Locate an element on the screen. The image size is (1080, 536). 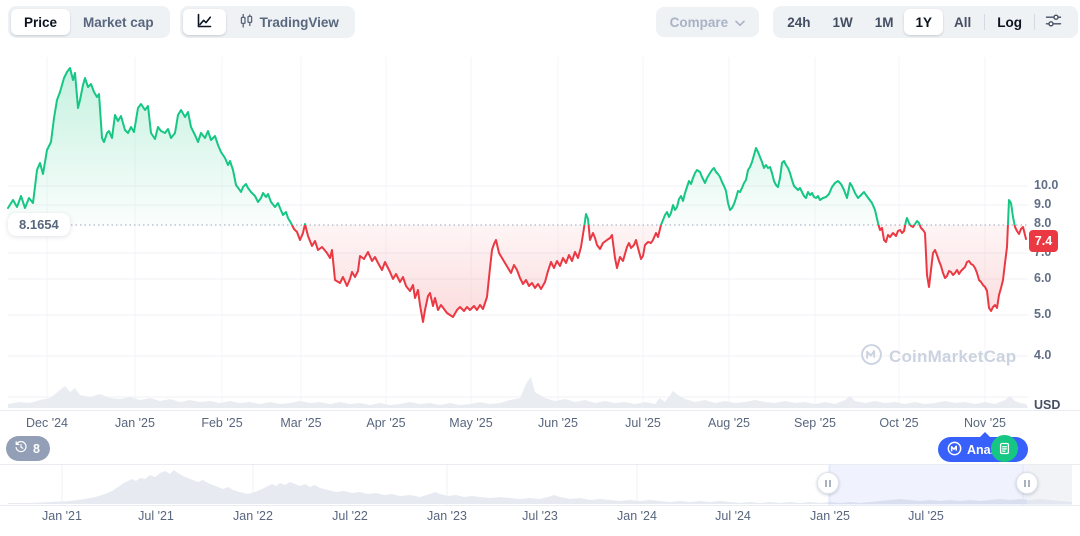
log-scale-toggle: Log is located at coordinates (1009, 22).